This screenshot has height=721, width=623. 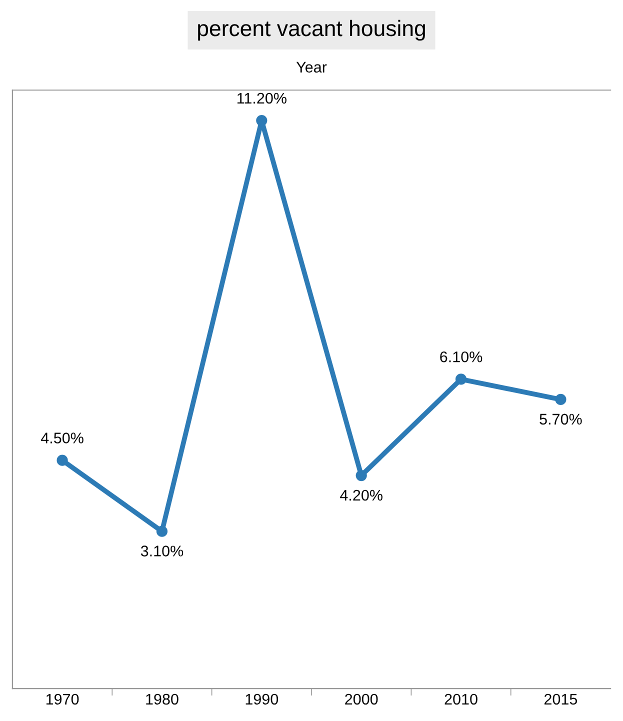 I want to click on x-tick-label: 1970, so click(x=62, y=699).